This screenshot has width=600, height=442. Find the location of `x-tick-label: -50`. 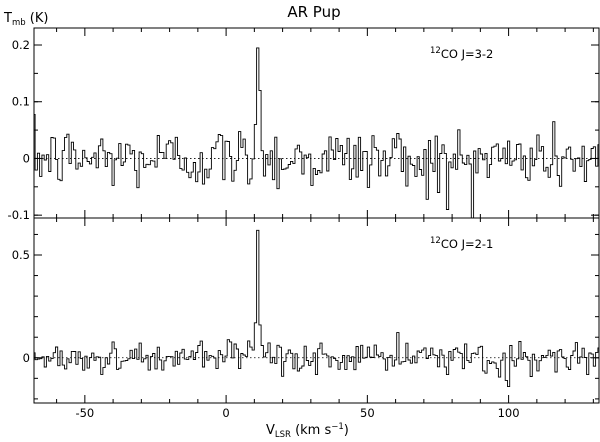

x-tick-label: -50 is located at coordinates (84, 413).